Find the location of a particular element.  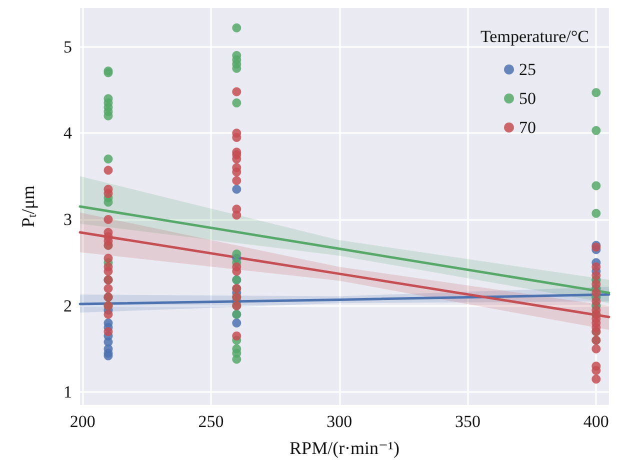

y-tick-label: 4 is located at coordinates (68, 133).